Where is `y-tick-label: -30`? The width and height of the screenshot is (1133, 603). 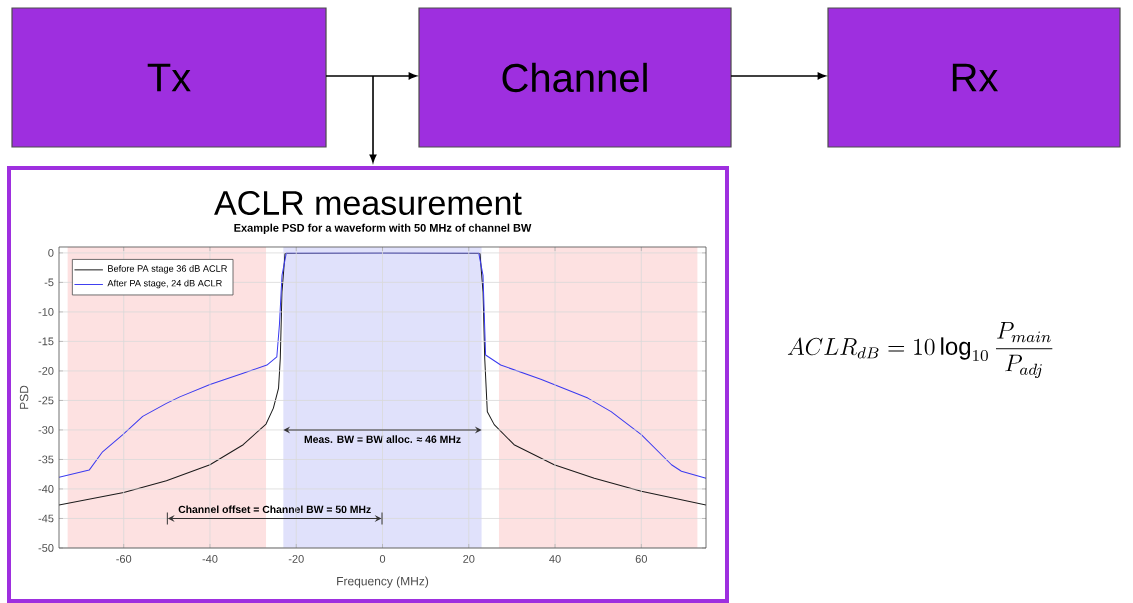 y-tick-label: -30 is located at coordinates (46, 430).